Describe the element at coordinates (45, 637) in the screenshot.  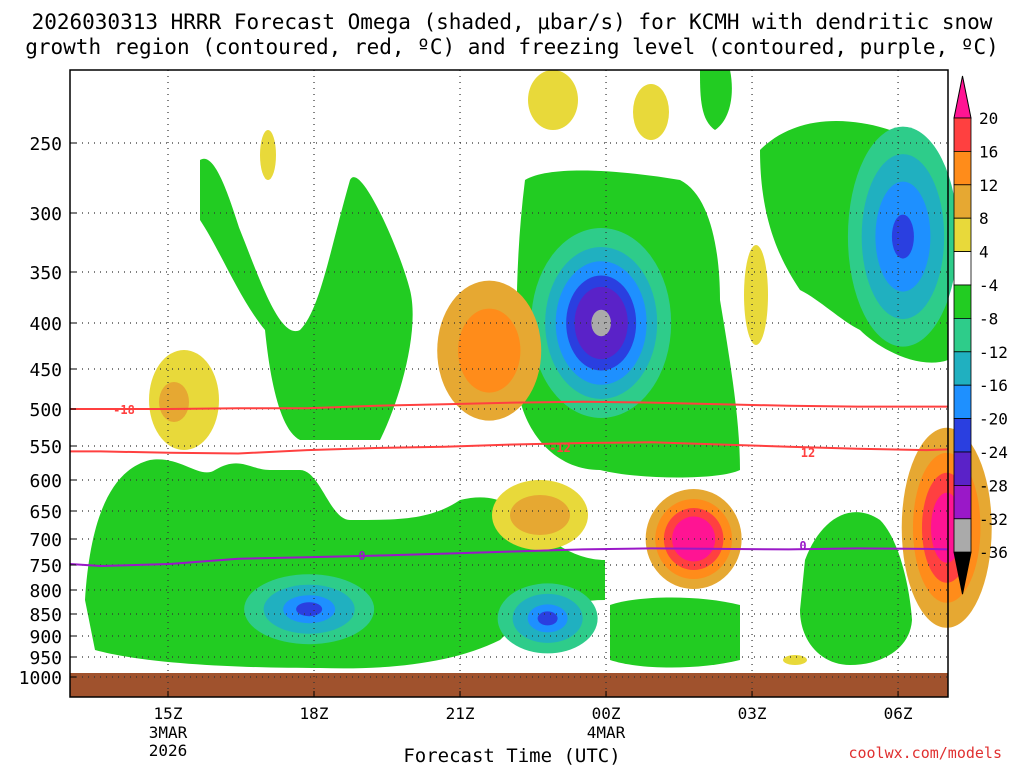
I see `y-tick-label: 900` at that location.